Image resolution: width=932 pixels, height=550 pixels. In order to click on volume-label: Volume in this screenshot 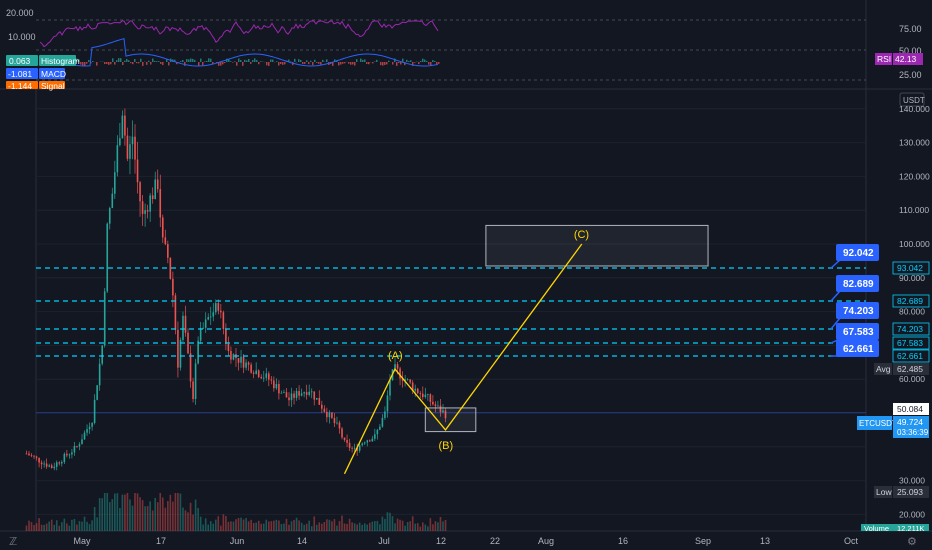, I will do `click(876, 528)`.